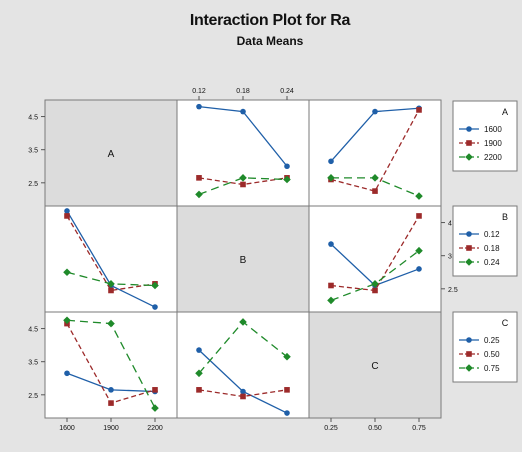 This screenshot has width=522, height=452. Describe the element at coordinates (493, 157) in the screenshot. I see `legend-entry-label: 2200` at that location.